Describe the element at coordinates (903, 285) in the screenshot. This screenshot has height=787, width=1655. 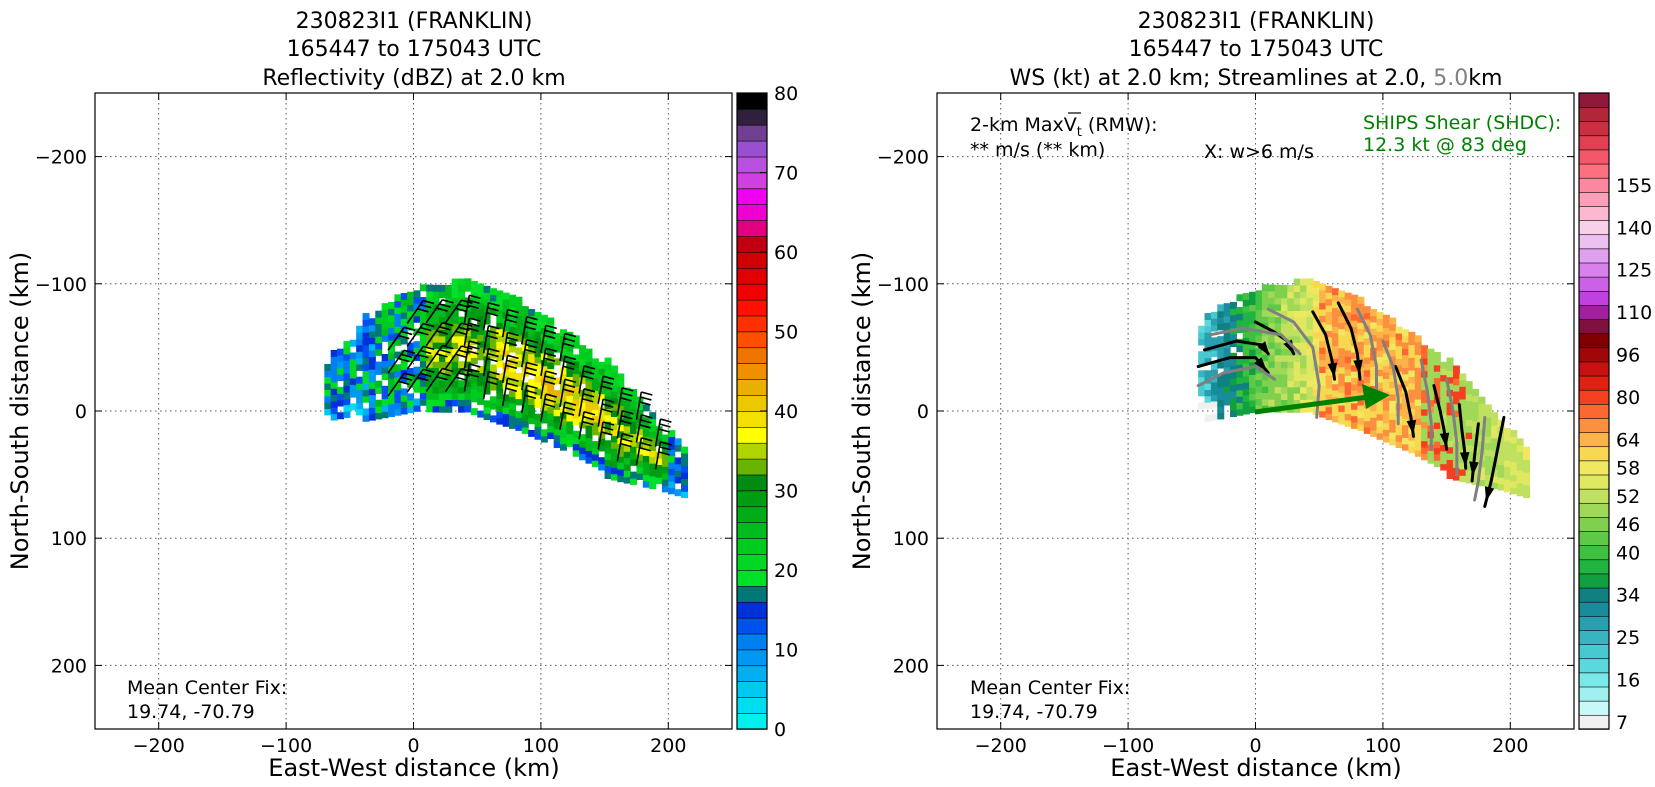
I see `y-tick-label: −100` at that location.